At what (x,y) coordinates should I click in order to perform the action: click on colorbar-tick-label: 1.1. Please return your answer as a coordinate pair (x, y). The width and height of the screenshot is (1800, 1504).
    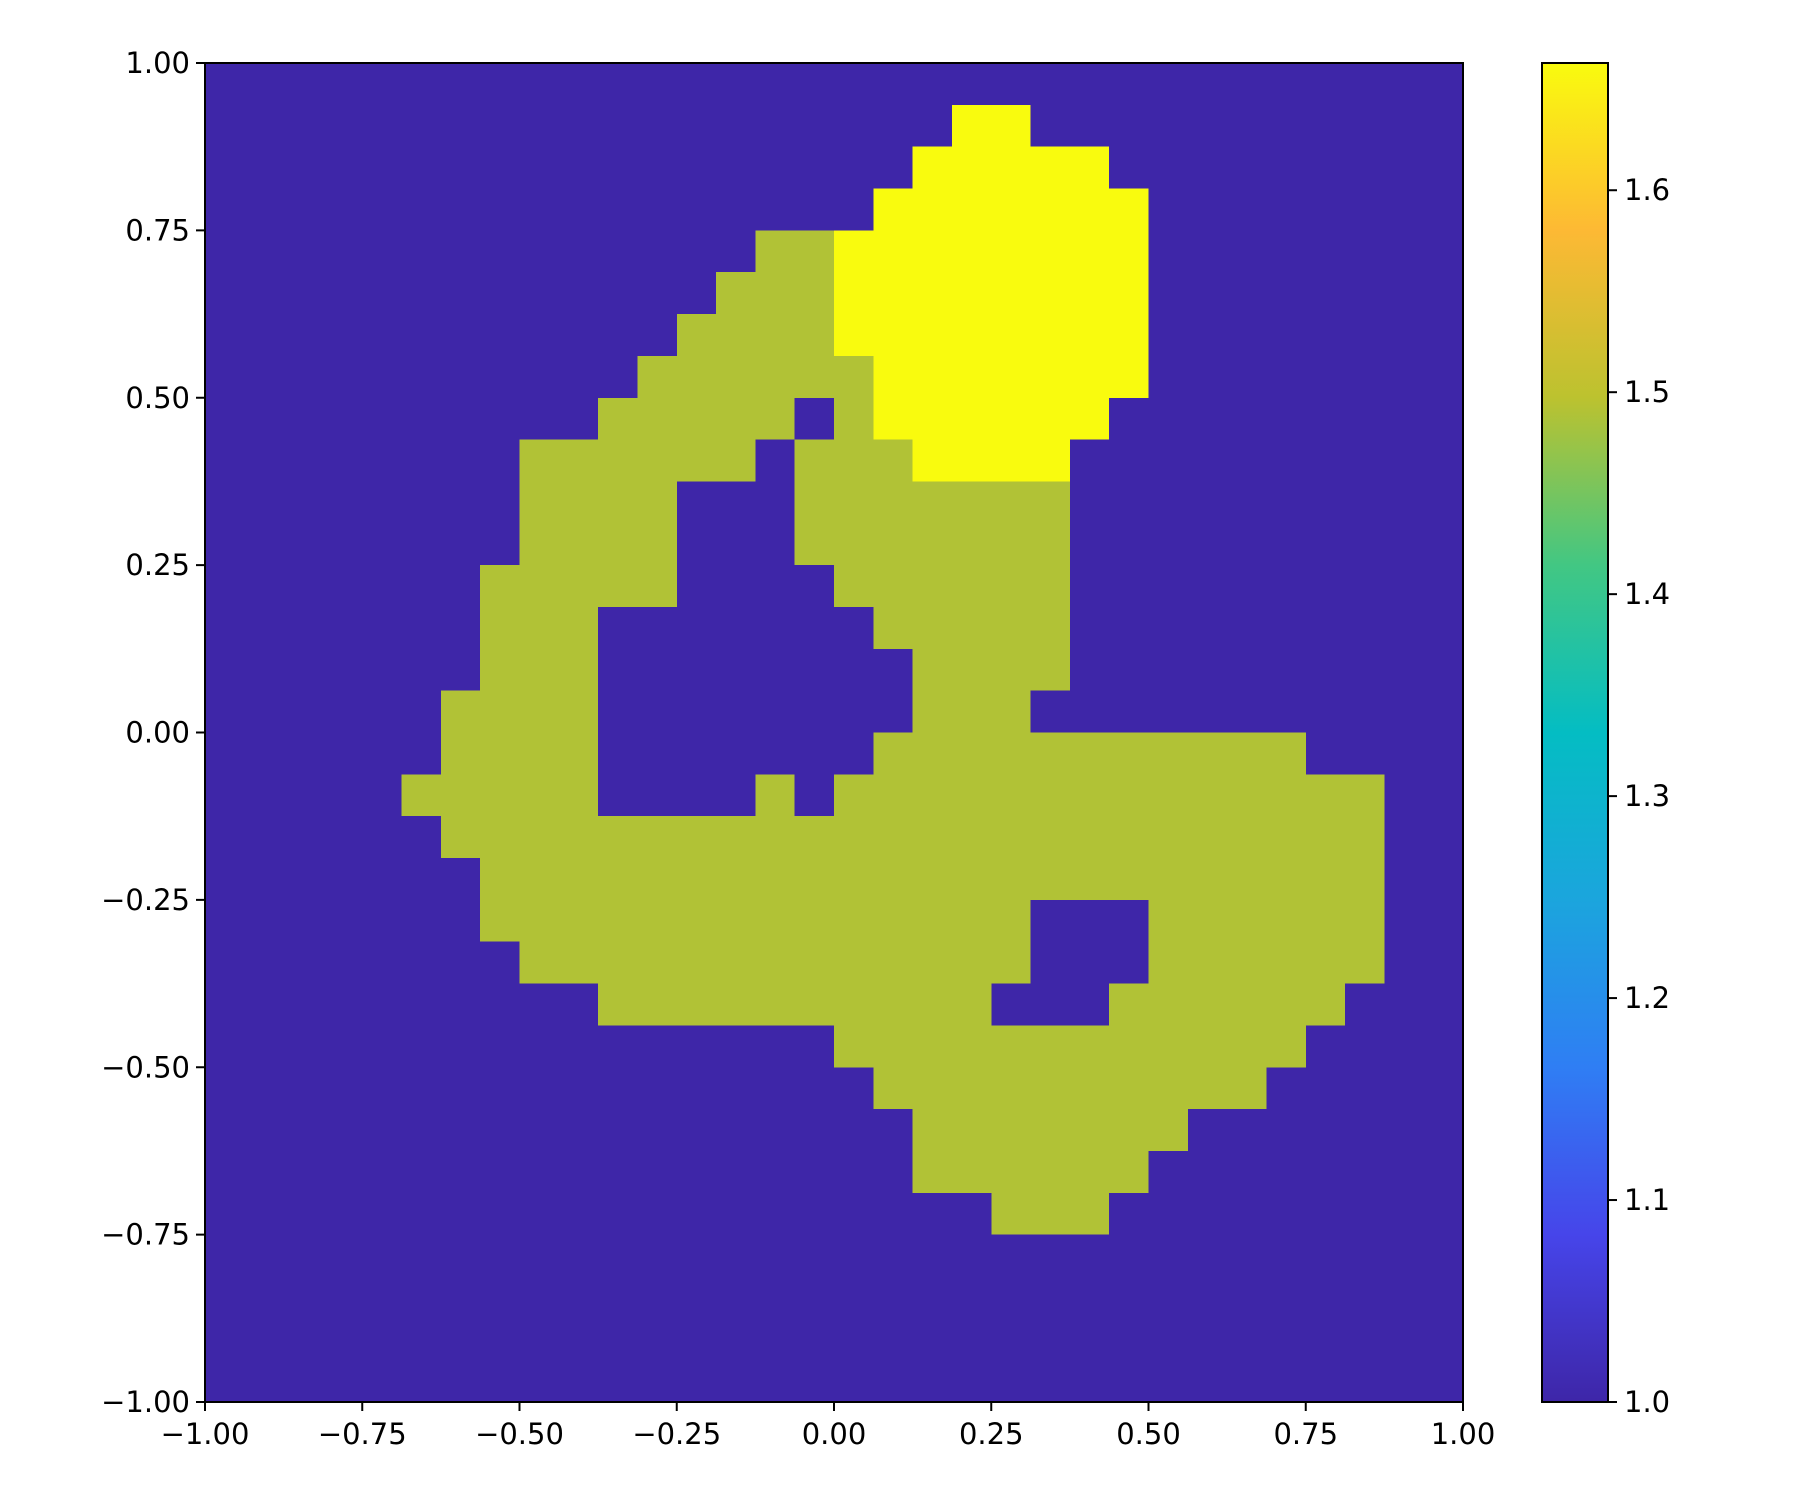
    Looking at the image, I should click on (1647, 1200).